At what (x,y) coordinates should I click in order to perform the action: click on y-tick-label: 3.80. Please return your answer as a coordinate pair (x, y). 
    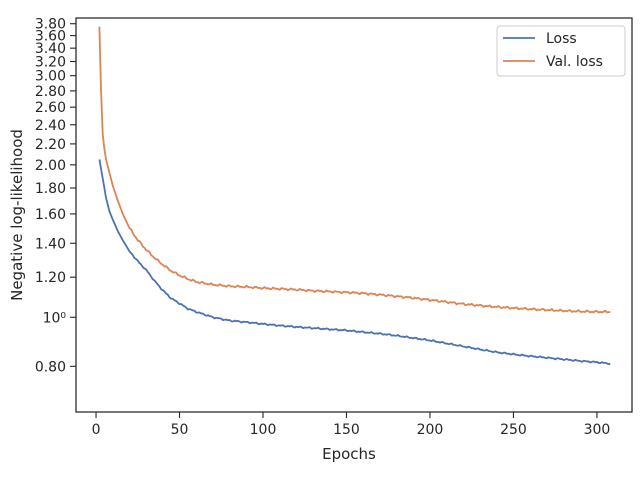
    Looking at the image, I should click on (50, 25).